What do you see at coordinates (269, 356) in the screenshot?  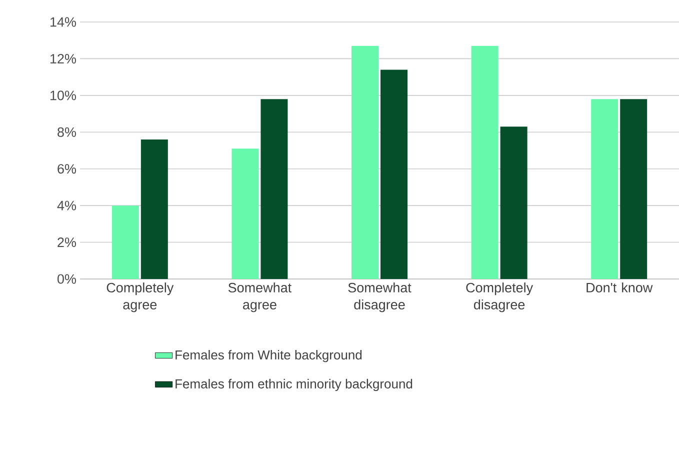 I see `legend-label: Females from White background` at bounding box center [269, 356].